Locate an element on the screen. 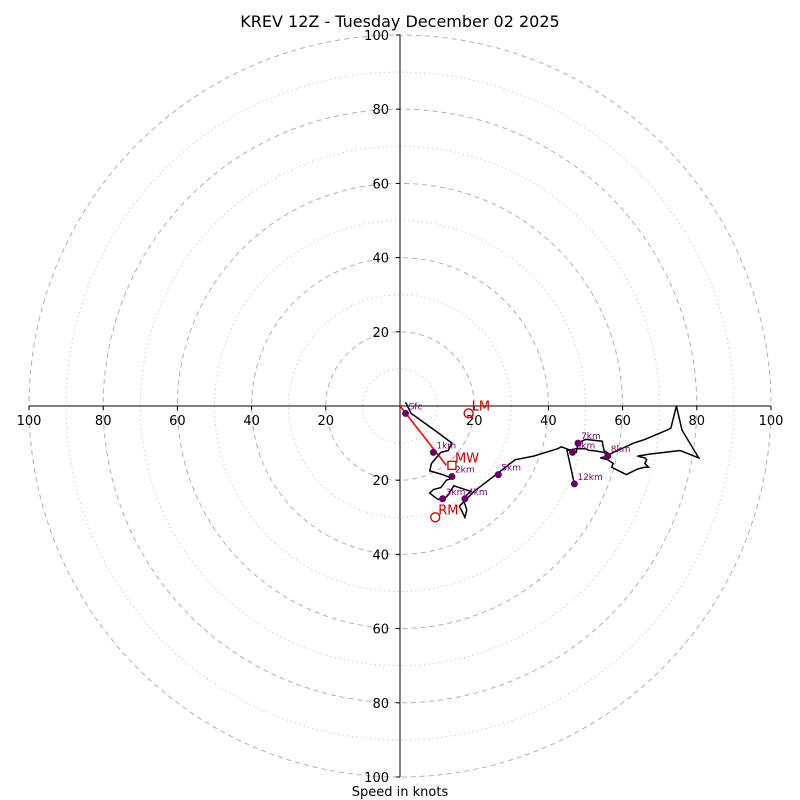 Image resolution: width=800 pixels, height=800 pixels. height-marker-label: Sfc is located at coordinates (416, 407).